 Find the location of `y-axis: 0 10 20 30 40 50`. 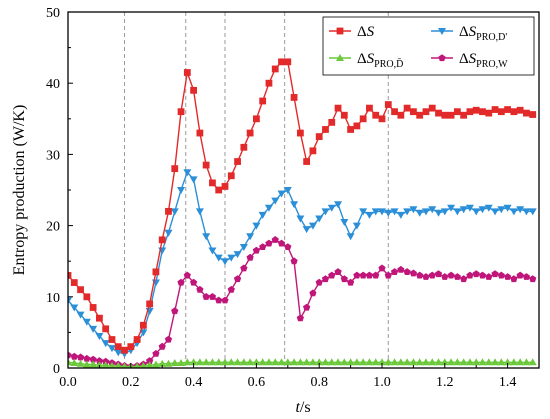

y-axis: 0 10 20 30 40 50 is located at coordinates (59, 191).